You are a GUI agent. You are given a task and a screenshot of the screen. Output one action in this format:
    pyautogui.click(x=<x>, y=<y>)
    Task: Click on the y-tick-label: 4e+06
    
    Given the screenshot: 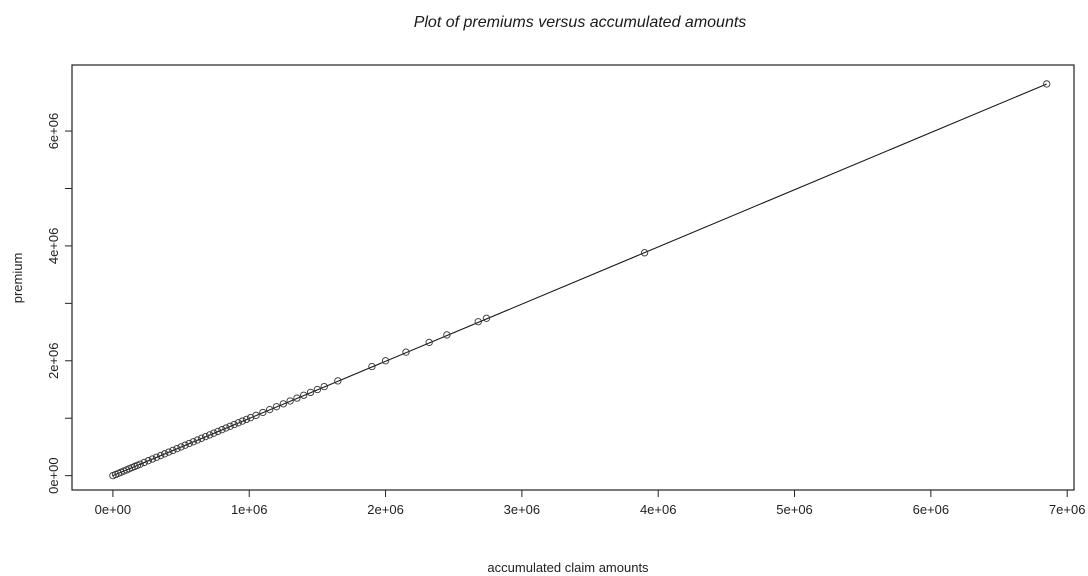 What is the action you would take?
    pyautogui.click(x=53, y=246)
    